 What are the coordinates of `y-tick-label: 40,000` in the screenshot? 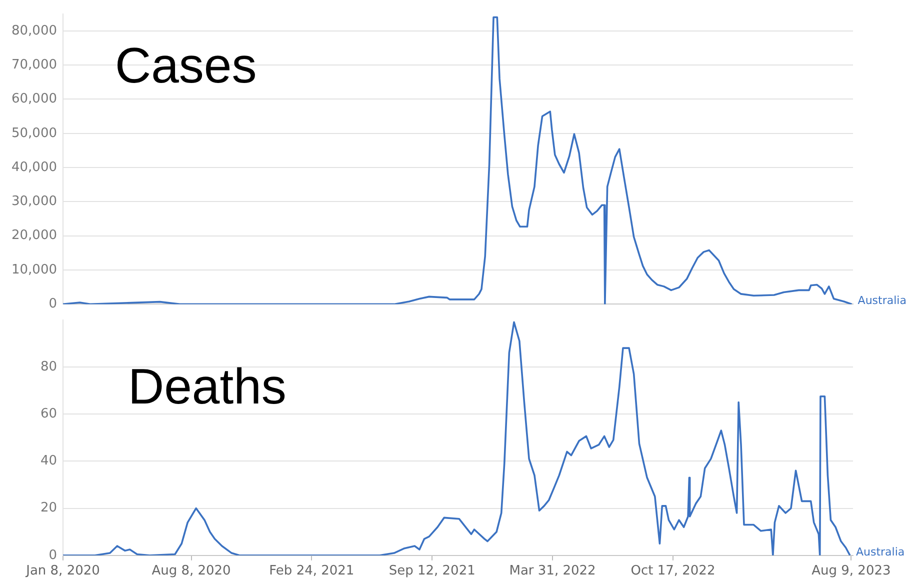 It's located at (34, 167).